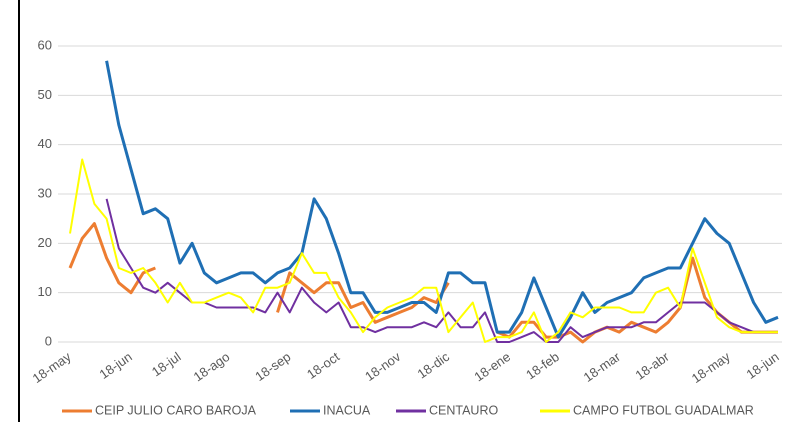  I want to click on x-tick-label: 18-mar, so click(602, 367).